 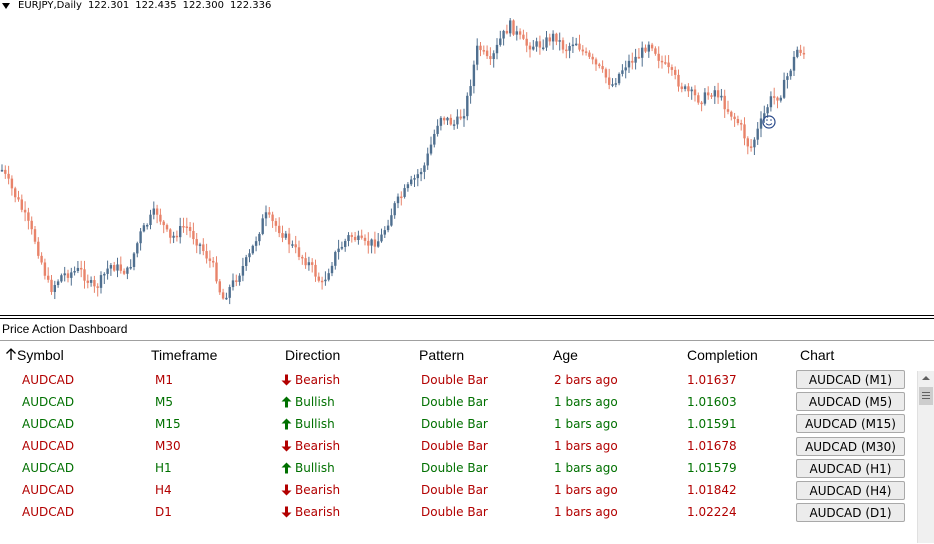 I want to click on open-chart-button: AUDCAD (H1), so click(x=850, y=468).